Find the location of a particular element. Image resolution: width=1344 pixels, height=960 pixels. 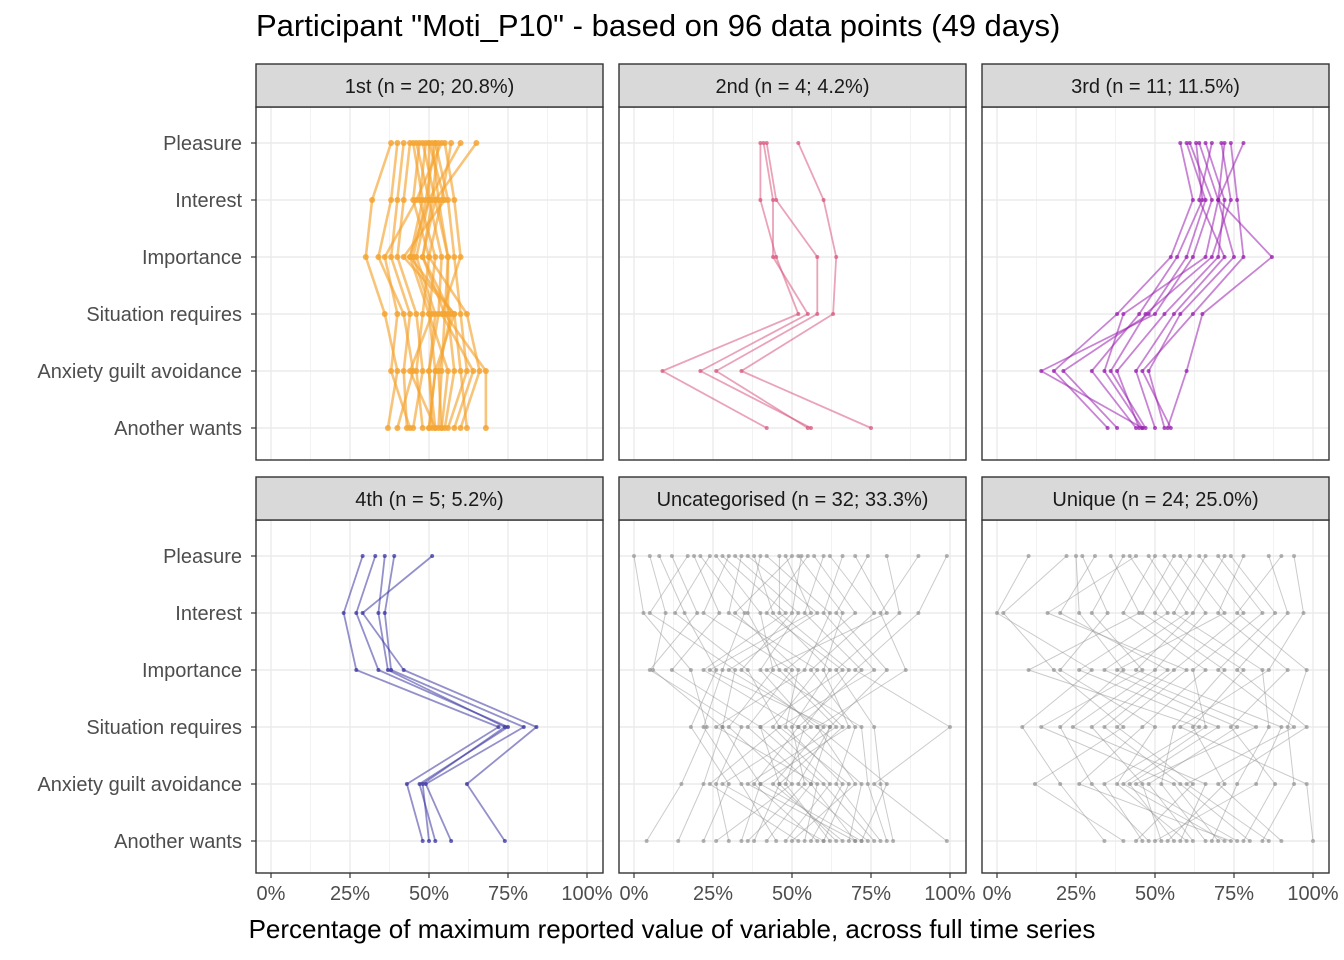

facet-panel-3: 3rd (n = 11; 11.5%) is located at coordinates (1155, 262).